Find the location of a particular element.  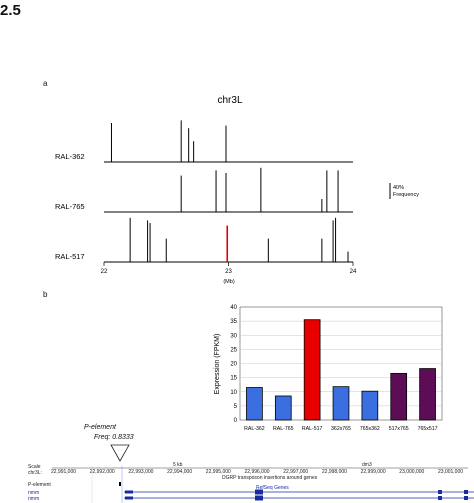

scale-bar: 40% Frequency is located at coordinates (404, 191).